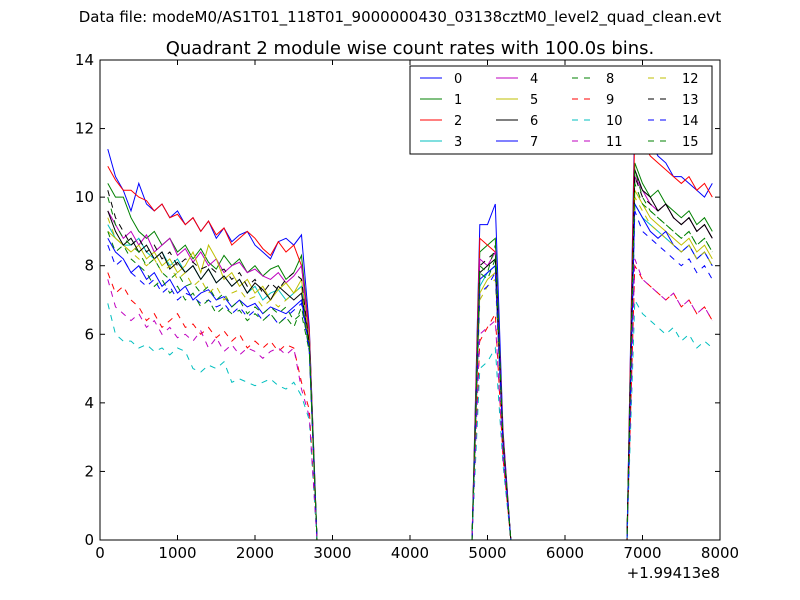 The width and height of the screenshot is (800, 600). I want to click on legend-label-0: 0, so click(458, 79).